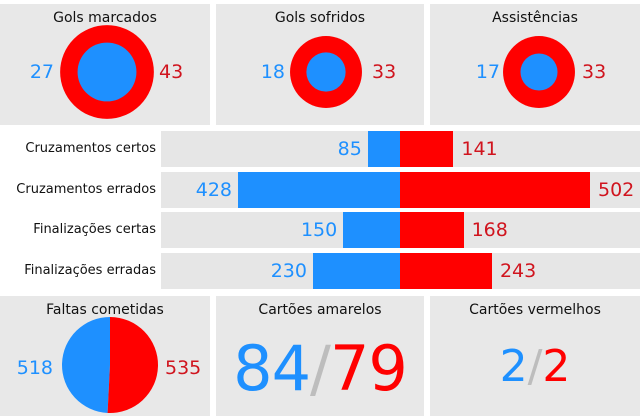 This screenshot has width=640, height=420. Describe the element at coordinates (320, 310) in the screenshot. I see `panel-title: Cartões amarelos` at that location.